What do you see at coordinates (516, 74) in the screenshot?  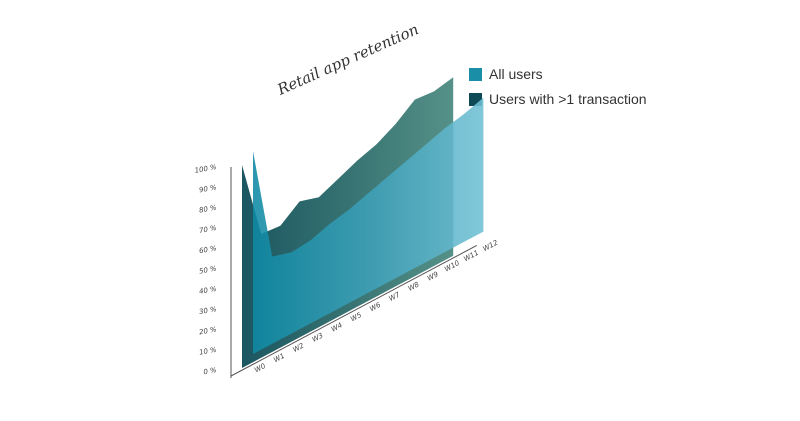 I see `legend-label-all-users: All users` at bounding box center [516, 74].